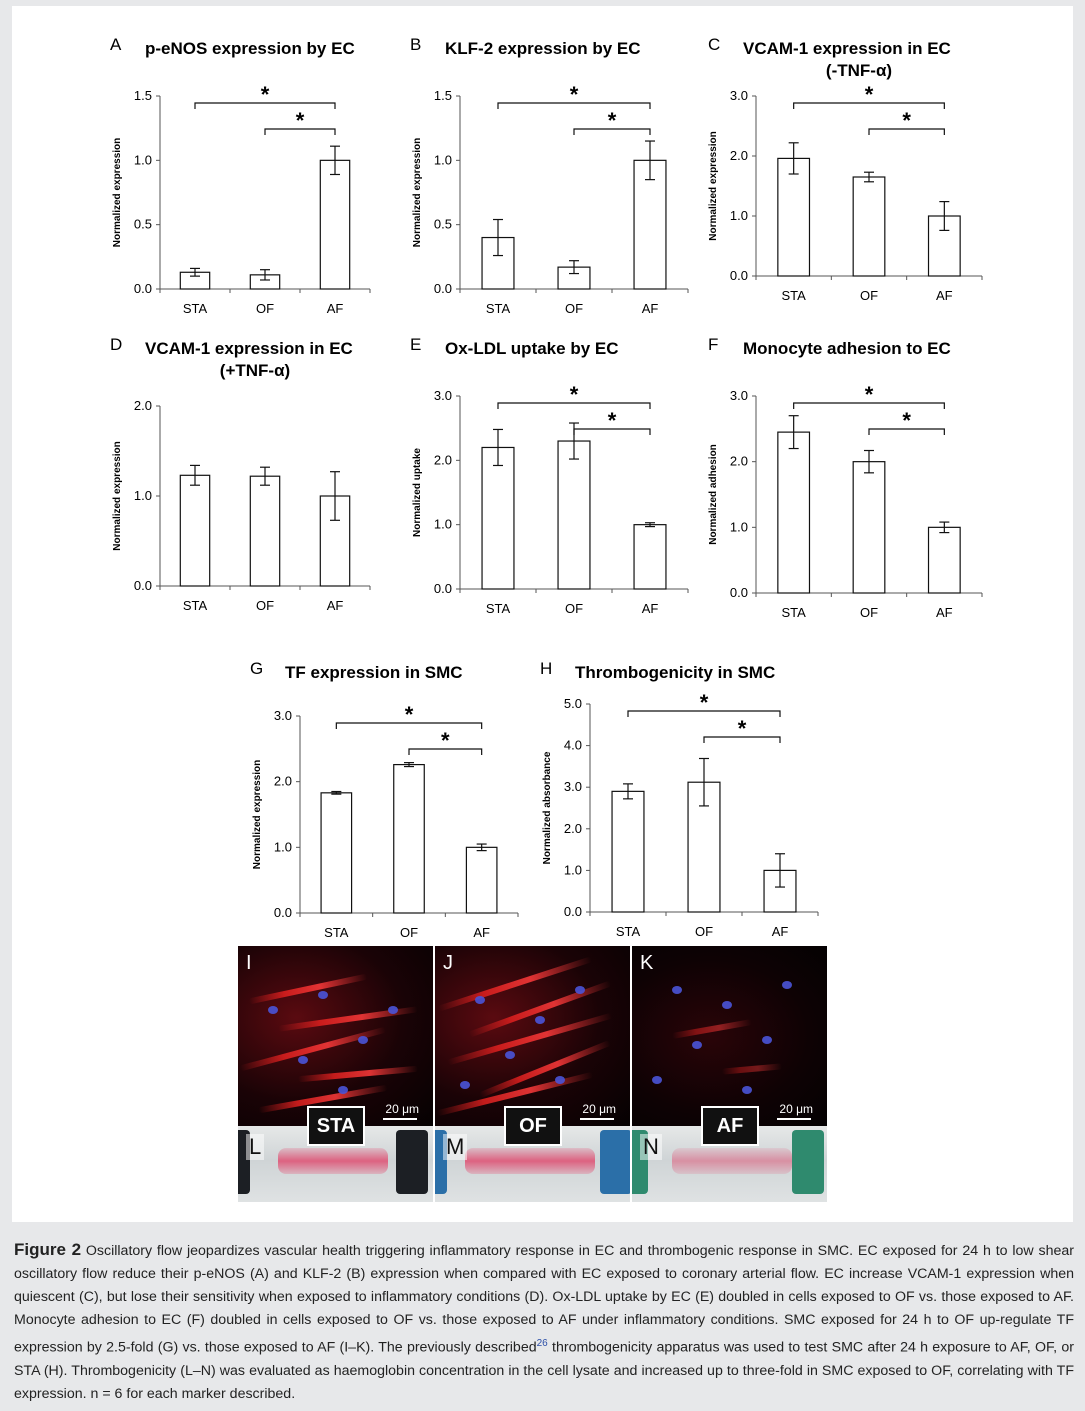 The height and width of the screenshot is (1411, 1085). I want to click on chart-letter: G, so click(256, 668).